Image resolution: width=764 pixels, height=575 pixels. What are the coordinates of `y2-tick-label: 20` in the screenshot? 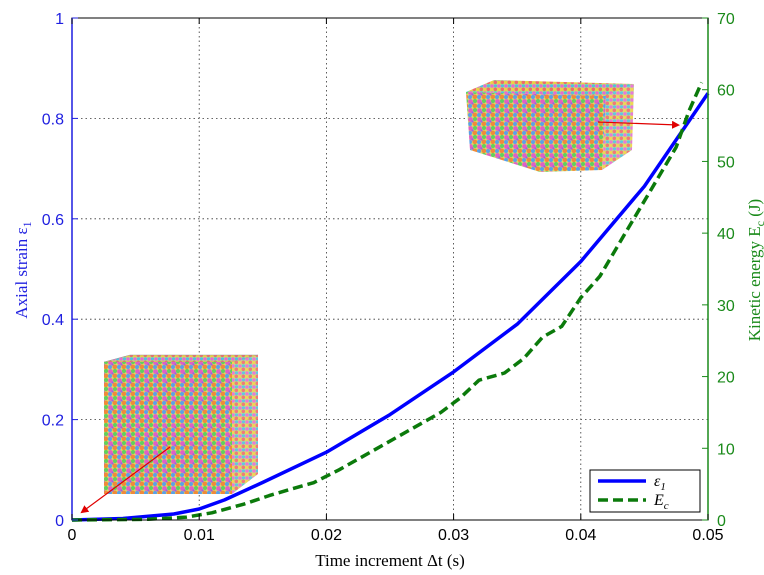 It's located at (726, 378).